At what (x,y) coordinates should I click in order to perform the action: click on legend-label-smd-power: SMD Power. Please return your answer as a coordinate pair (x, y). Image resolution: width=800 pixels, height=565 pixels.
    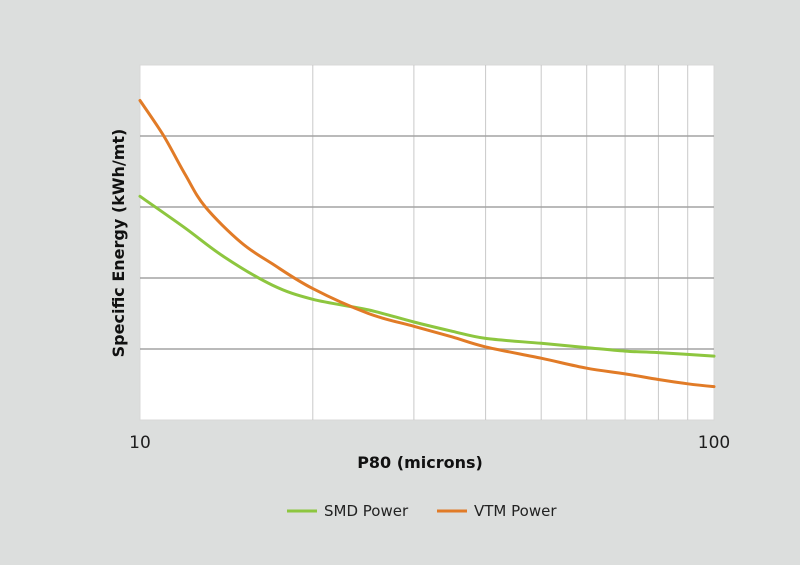
    Looking at the image, I should click on (366, 511).